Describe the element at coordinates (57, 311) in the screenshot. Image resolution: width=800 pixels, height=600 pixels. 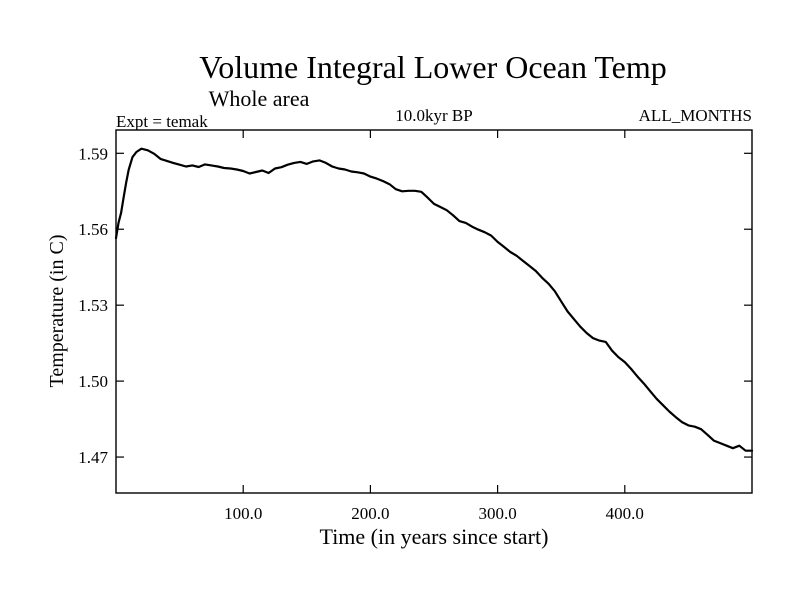
I see `y-axis-label: Temperature (in C)` at that location.